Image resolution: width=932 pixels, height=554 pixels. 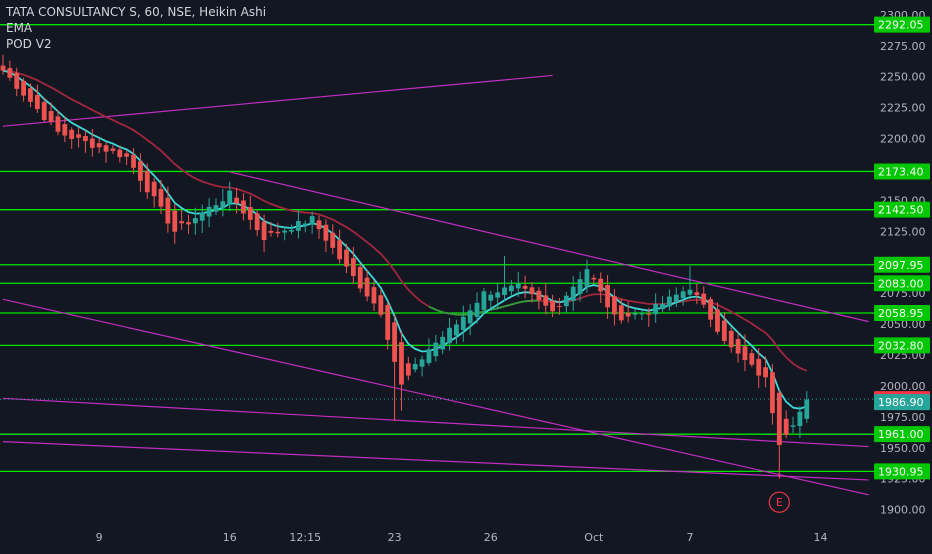 What do you see at coordinates (902, 171) in the screenshot?
I see `level-badge-1-bg` at bounding box center [902, 171].